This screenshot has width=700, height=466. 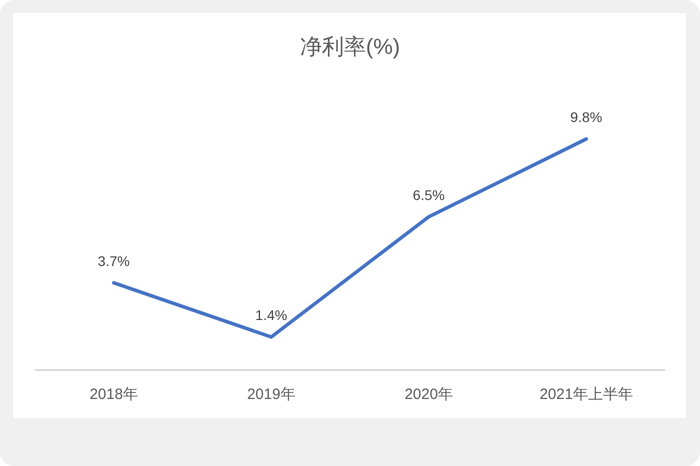 I want to click on x-tick-label: 2020年, so click(x=428, y=394).